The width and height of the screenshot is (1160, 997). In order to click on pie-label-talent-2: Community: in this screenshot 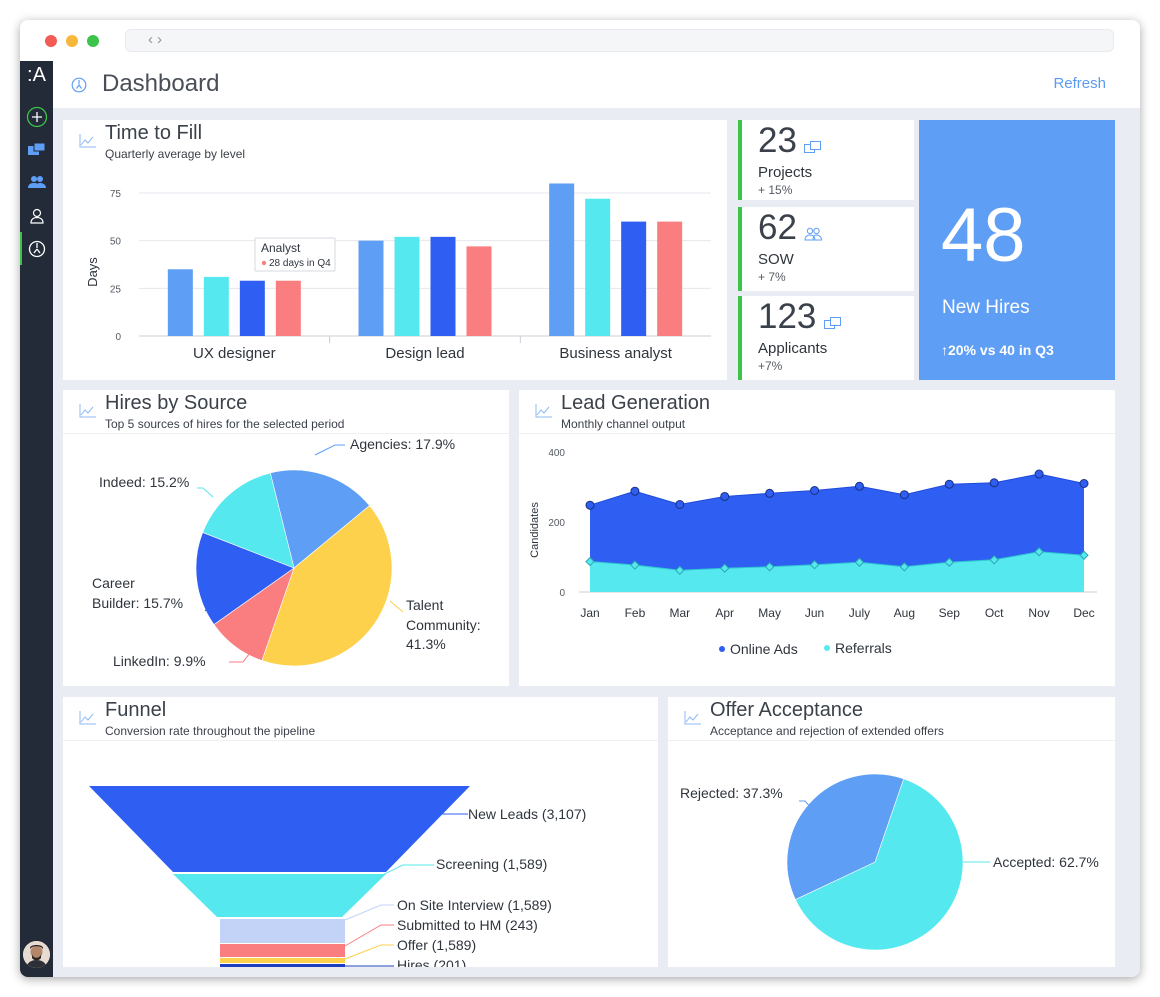, I will do `click(443, 625)`.